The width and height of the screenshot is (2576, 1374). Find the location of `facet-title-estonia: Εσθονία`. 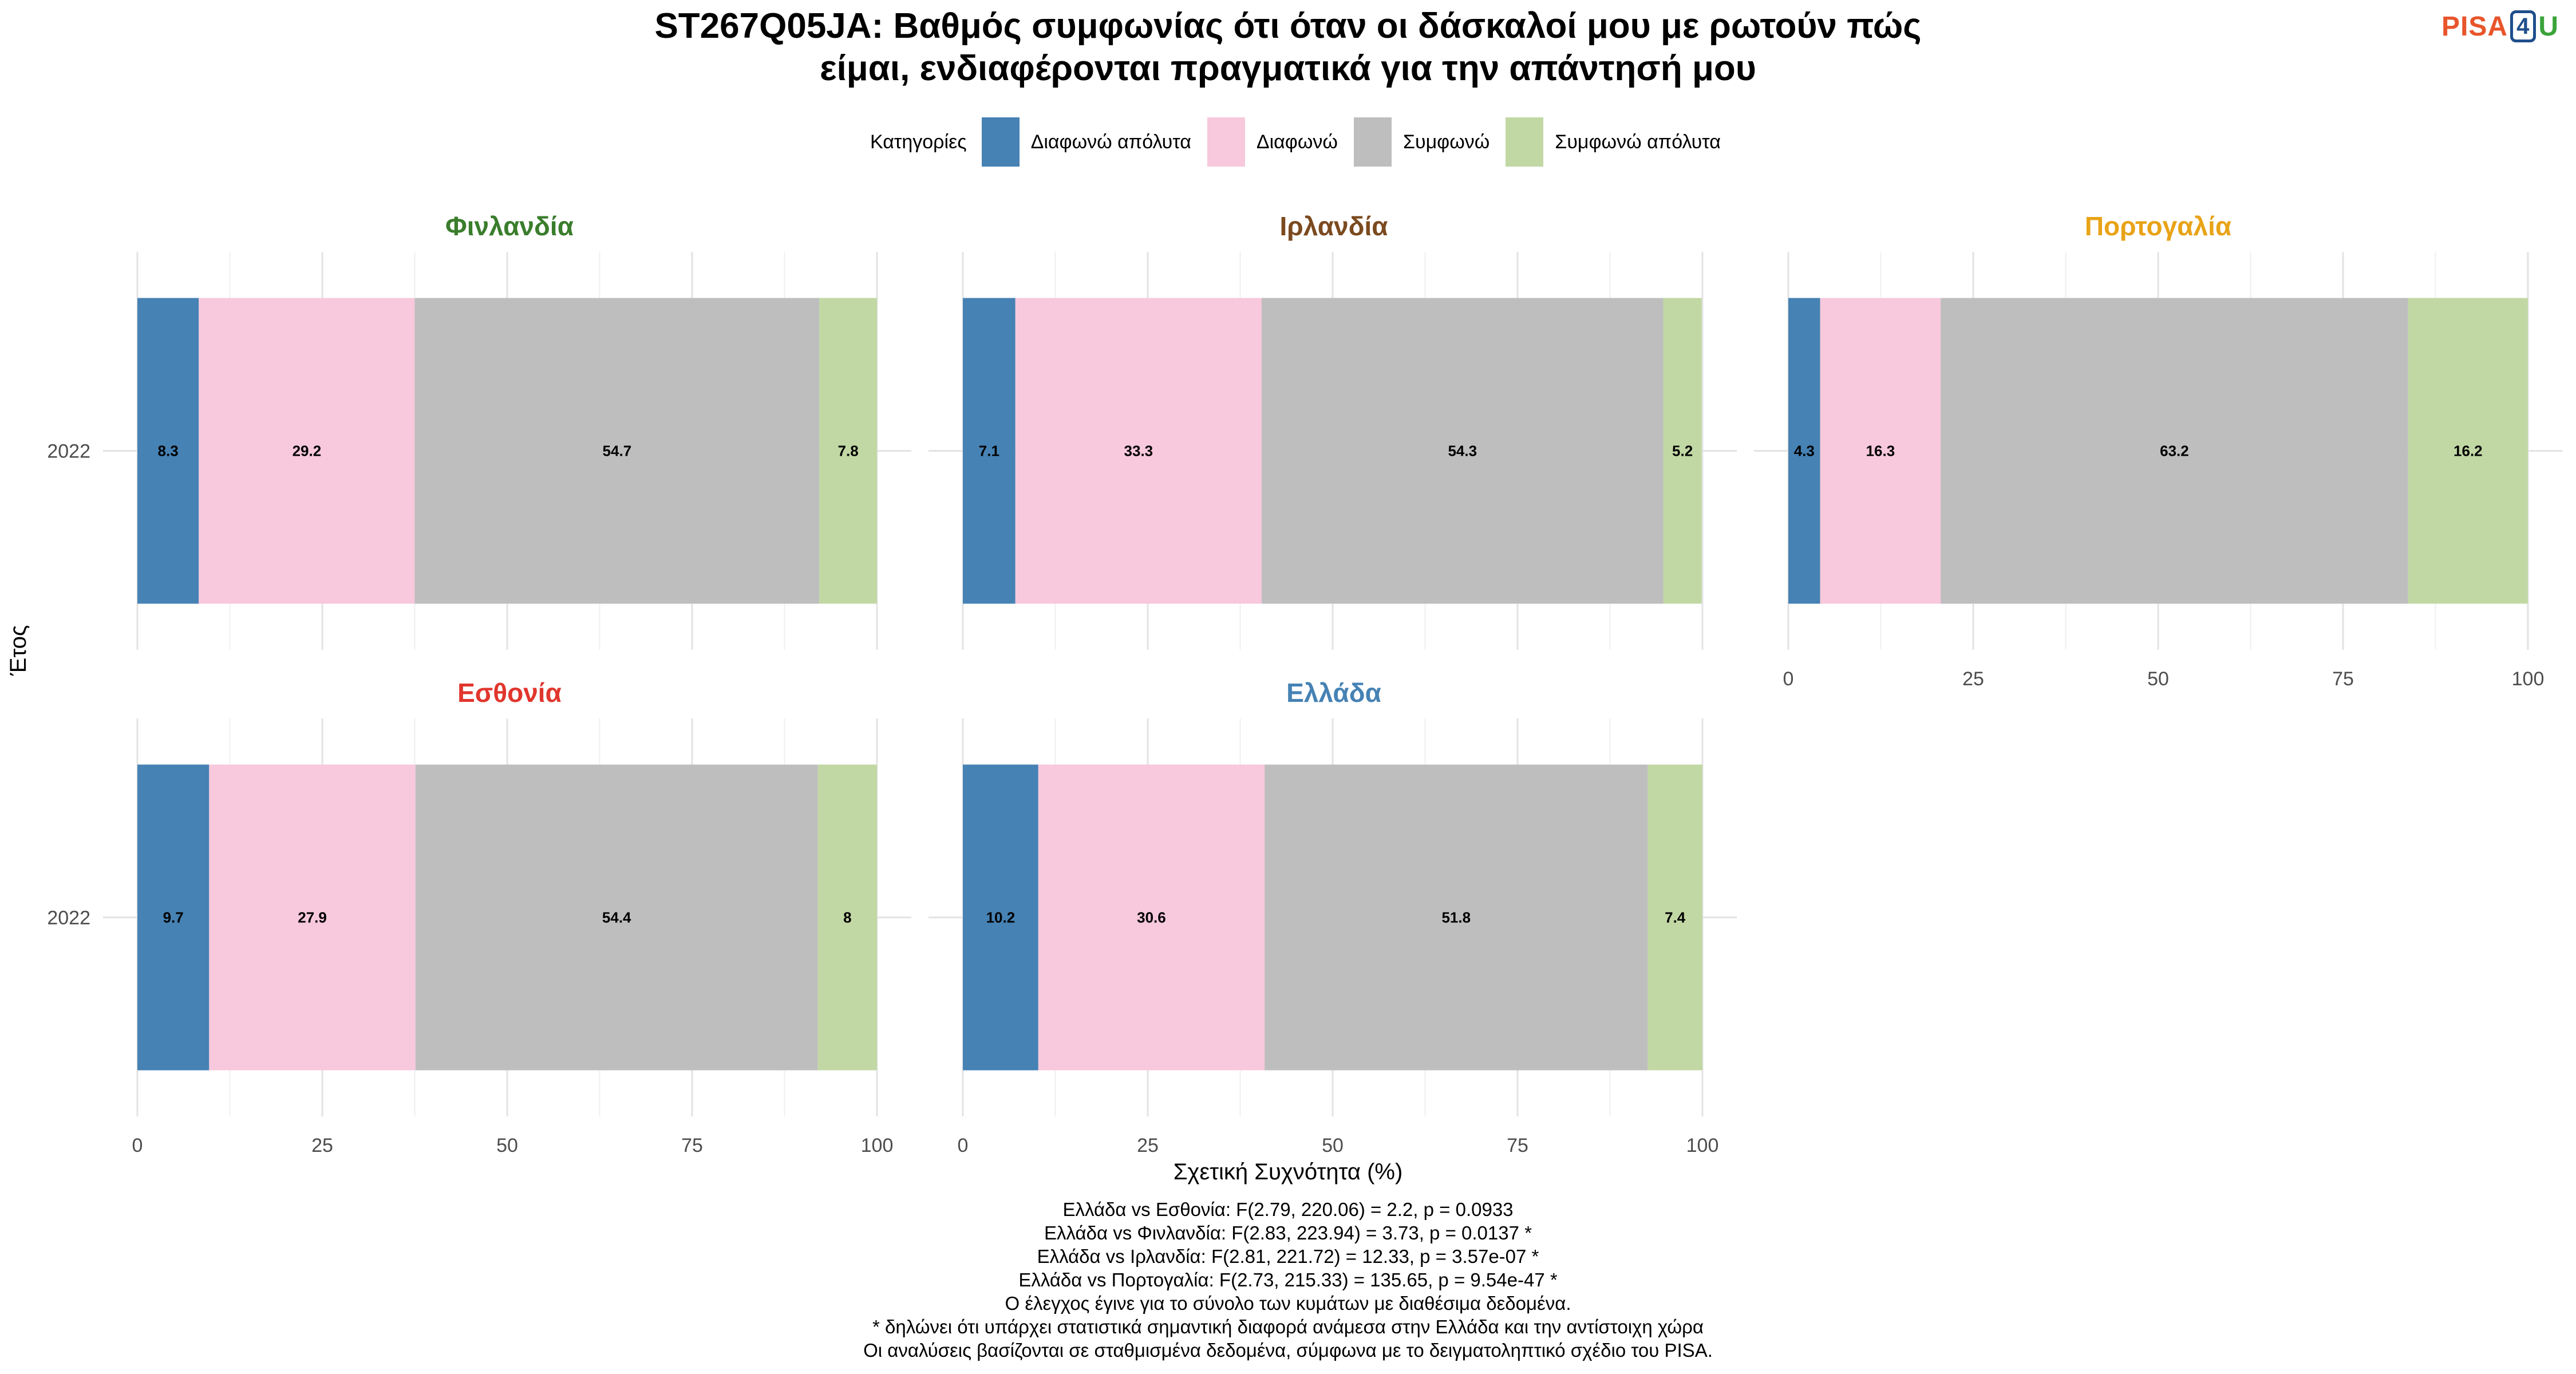

facet-title-estonia: Εσθονία is located at coordinates (509, 693).